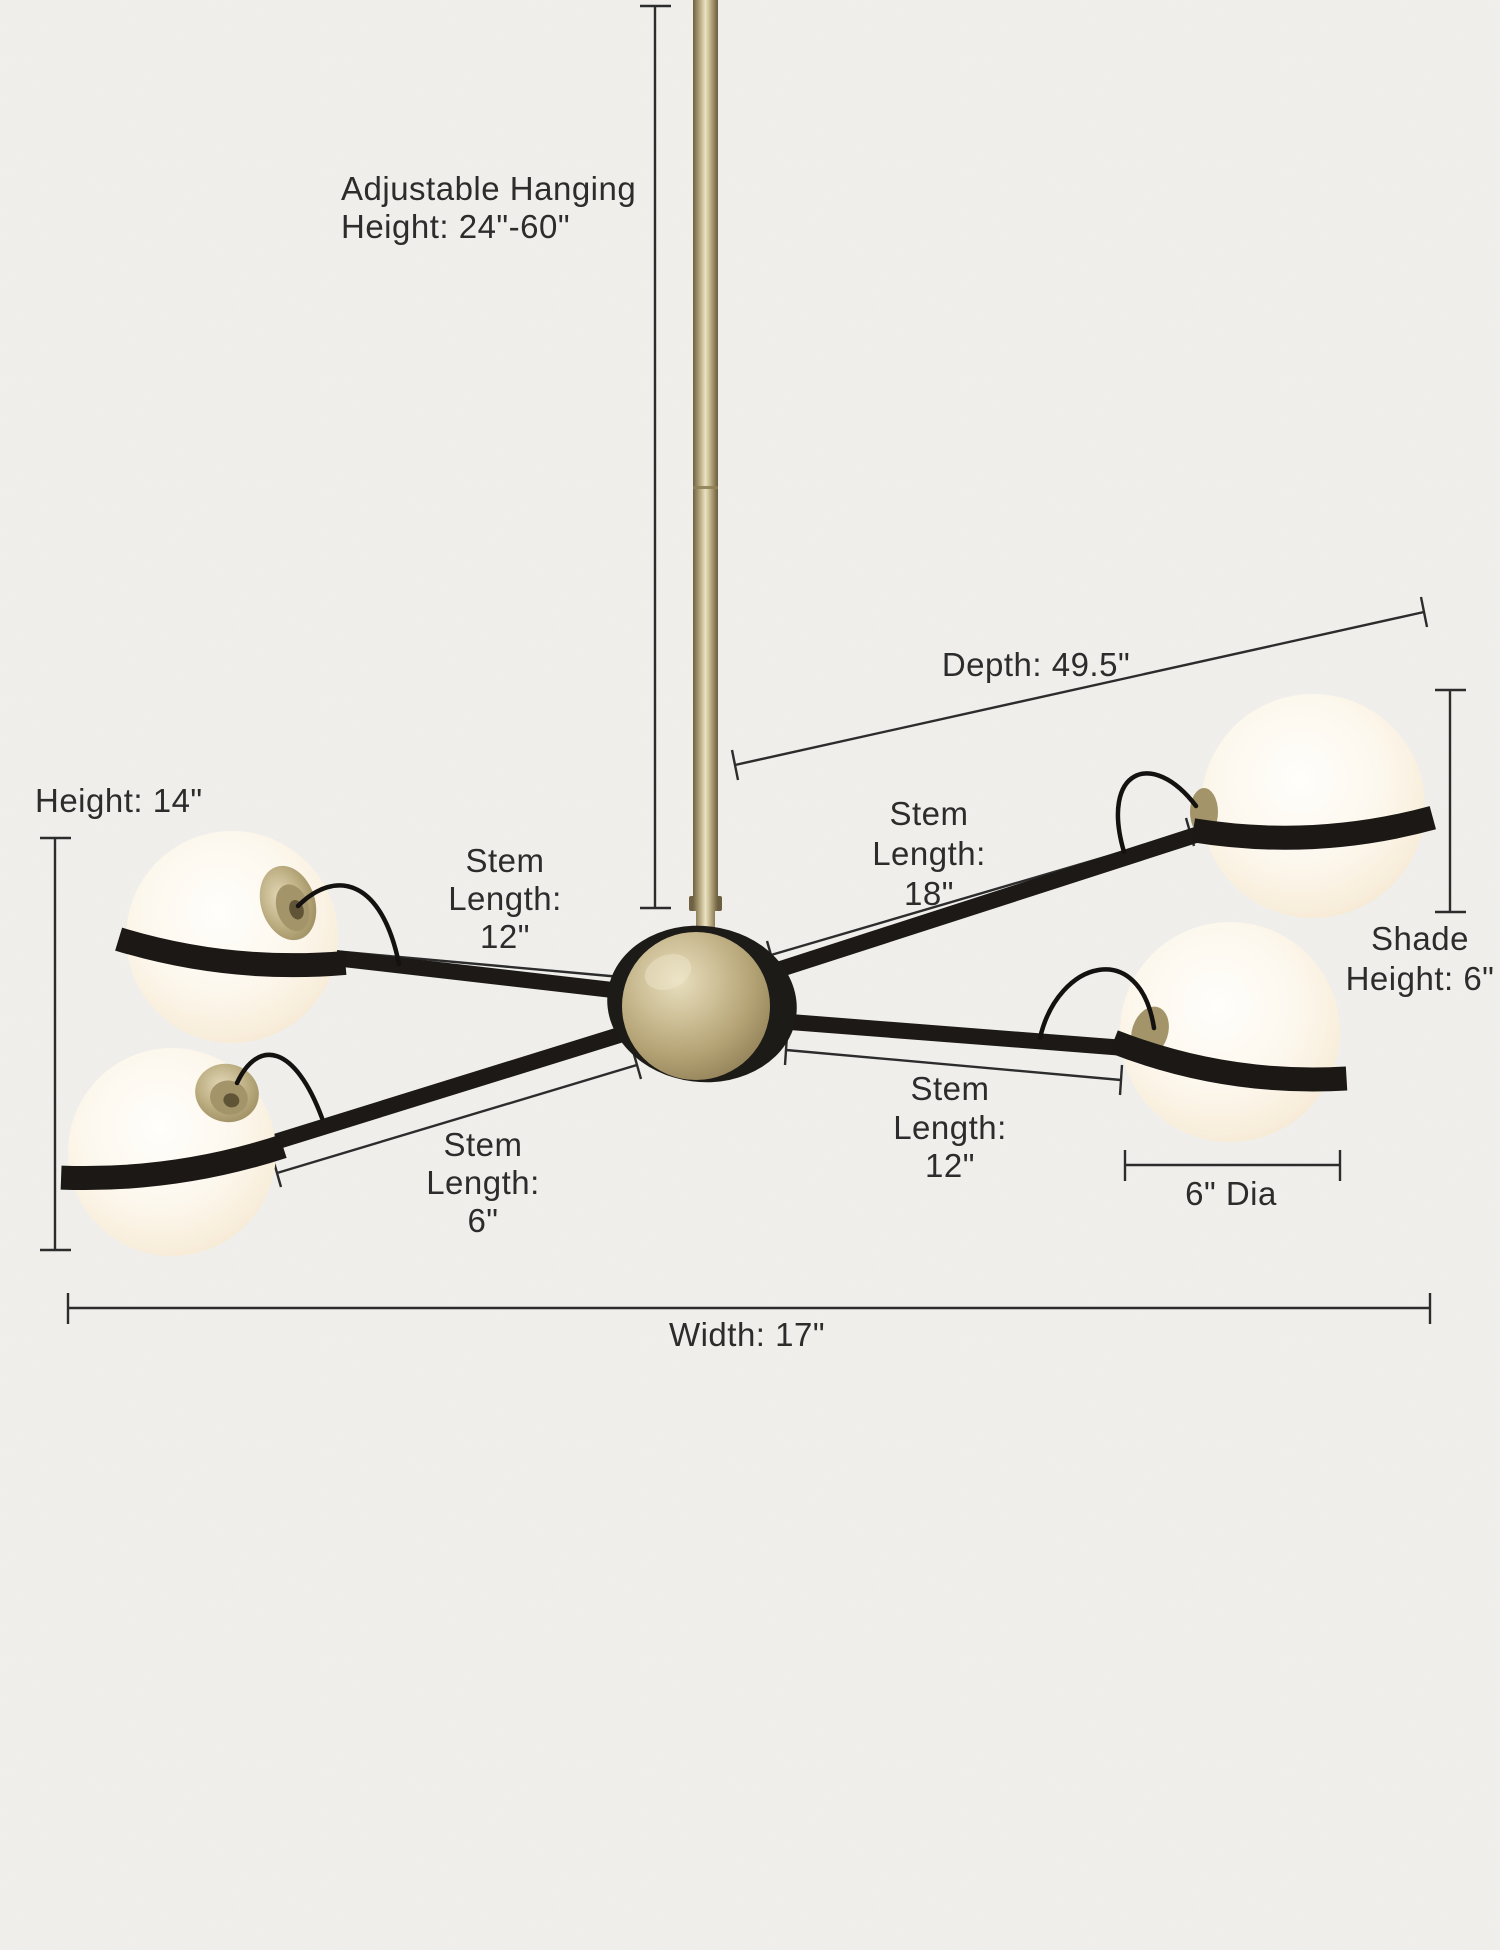 The width and height of the screenshot is (1500, 1950). What do you see at coordinates (705, 487) in the screenshot?
I see `rod-joint` at bounding box center [705, 487].